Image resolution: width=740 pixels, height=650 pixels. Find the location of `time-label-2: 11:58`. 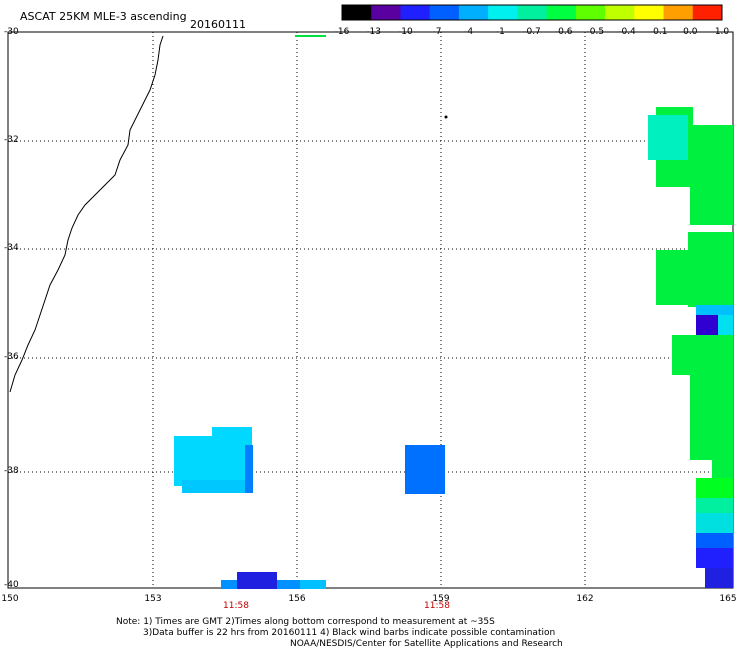

time-label-2: 11:58 is located at coordinates (437, 606).